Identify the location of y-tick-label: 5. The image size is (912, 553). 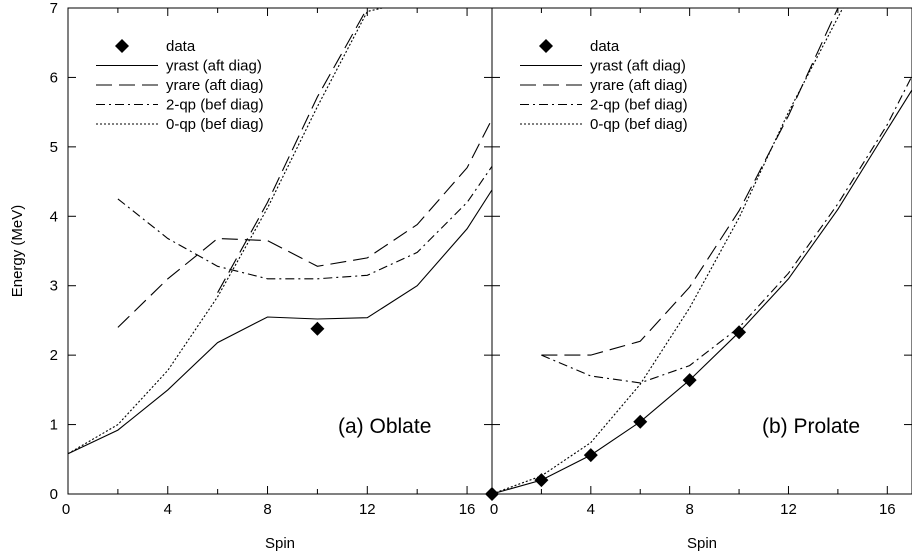
(54, 147).